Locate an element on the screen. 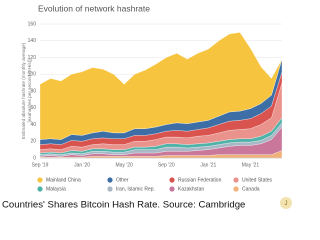 The image size is (320, 240). logo: J is located at coordinates (286, 203).